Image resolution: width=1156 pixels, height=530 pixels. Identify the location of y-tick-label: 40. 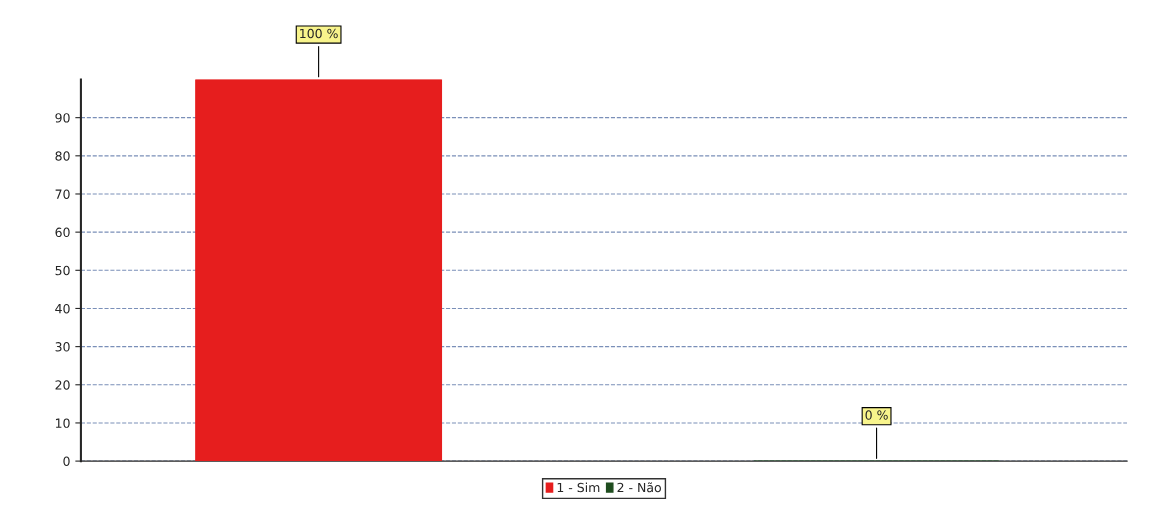
(62, 308).